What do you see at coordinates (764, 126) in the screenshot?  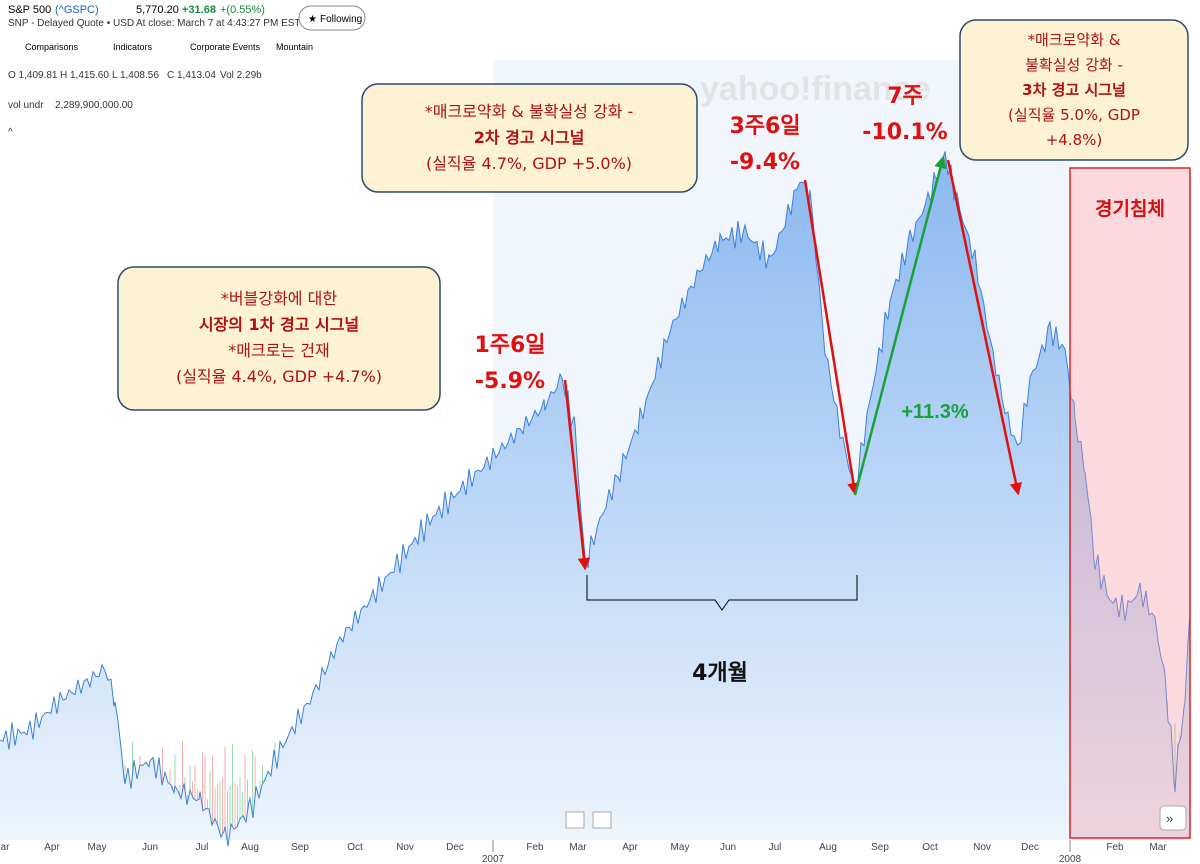 I see `drop-label: 3주6일` at bounding box center [764, 126].